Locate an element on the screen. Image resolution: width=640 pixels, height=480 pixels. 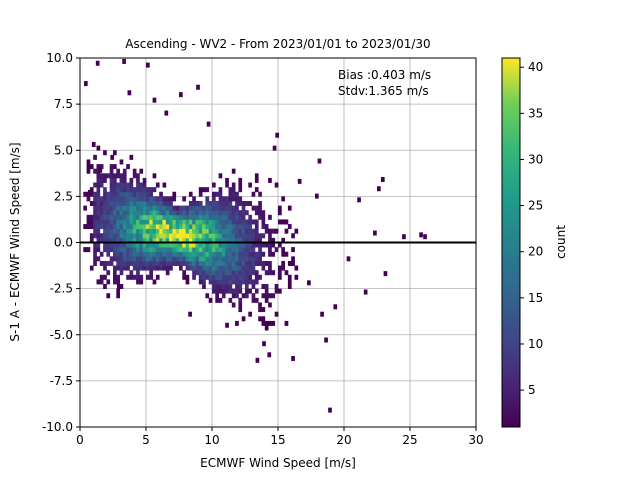
colorbar-tick-label: 15 is located at coordinates (535, 298).